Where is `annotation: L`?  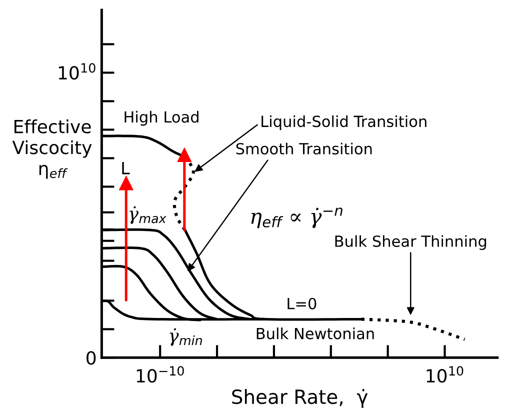 annotation: L is located at coordinates (126, 168).